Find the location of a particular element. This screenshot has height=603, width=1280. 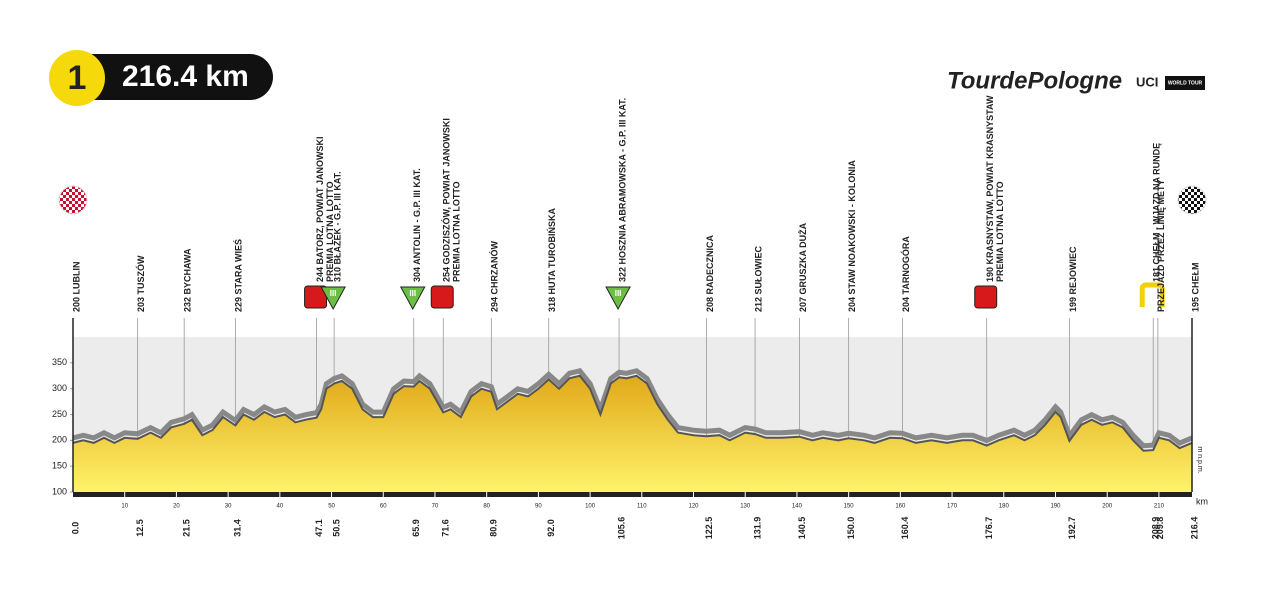

x-axis-bar is located at coordinates (632, 494).